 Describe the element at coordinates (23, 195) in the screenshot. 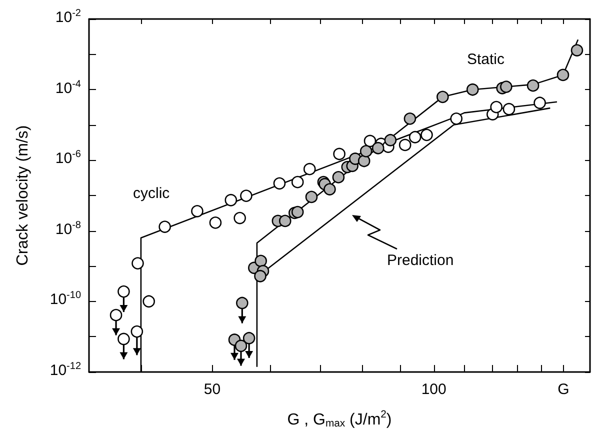

I see `y-axis-title: Crack velocity (m/s)` at that location.